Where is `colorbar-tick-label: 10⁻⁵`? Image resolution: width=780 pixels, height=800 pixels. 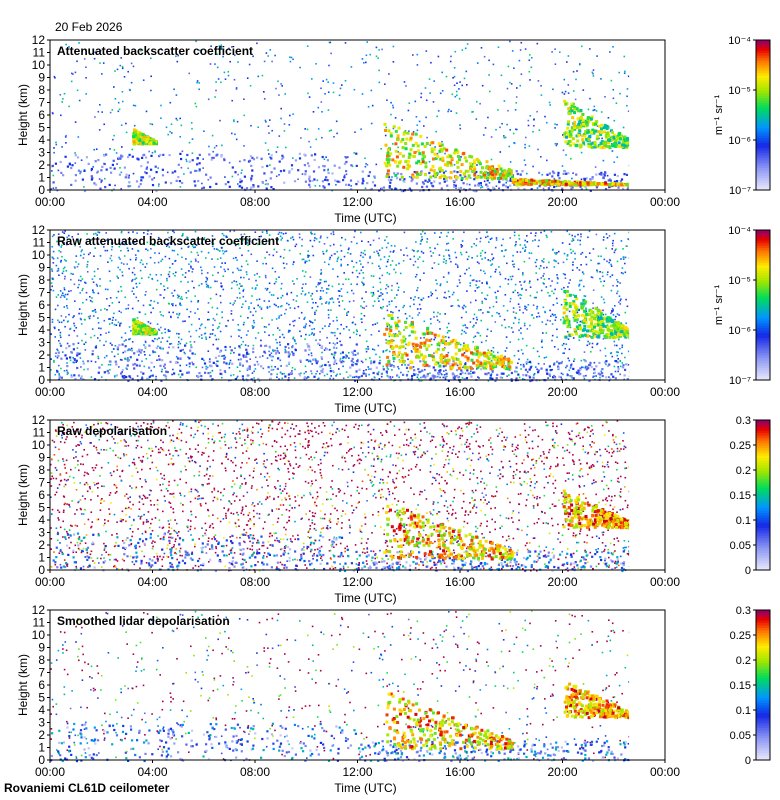 colorbar-tick-label: 10⁻⁵ is located at coordinates (739, 91).